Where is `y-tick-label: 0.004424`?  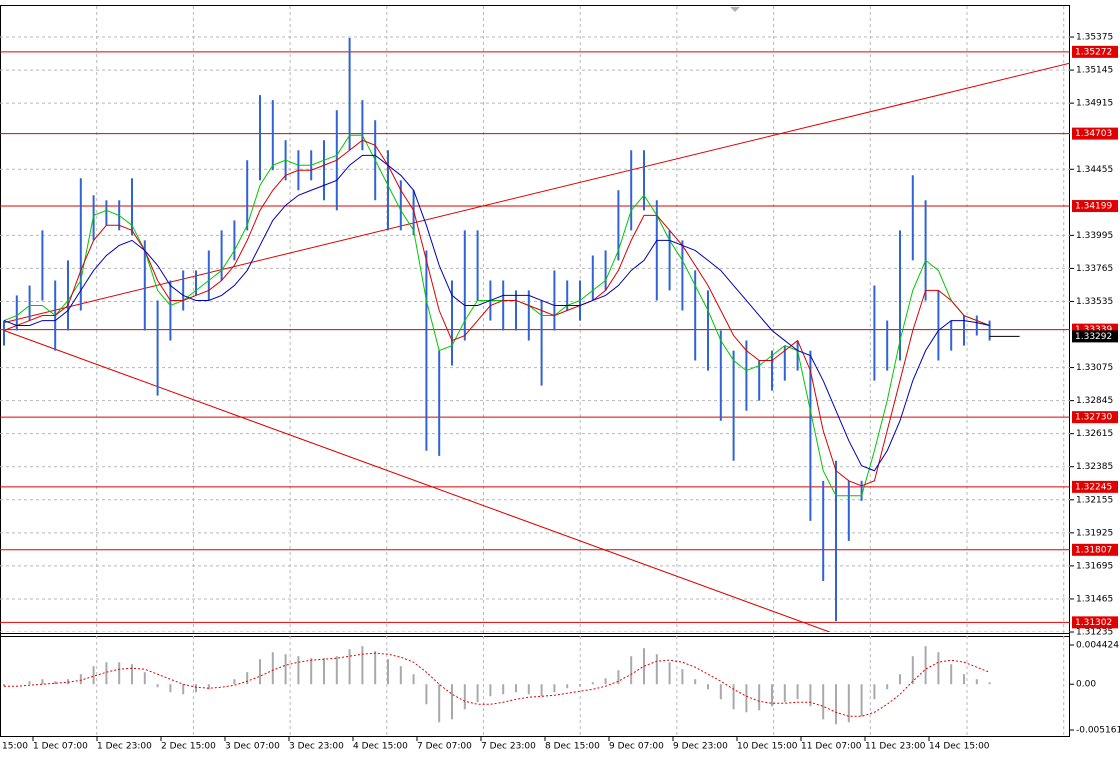
y-tick-label: 0.004424 is located at coordinates (1097, 646).